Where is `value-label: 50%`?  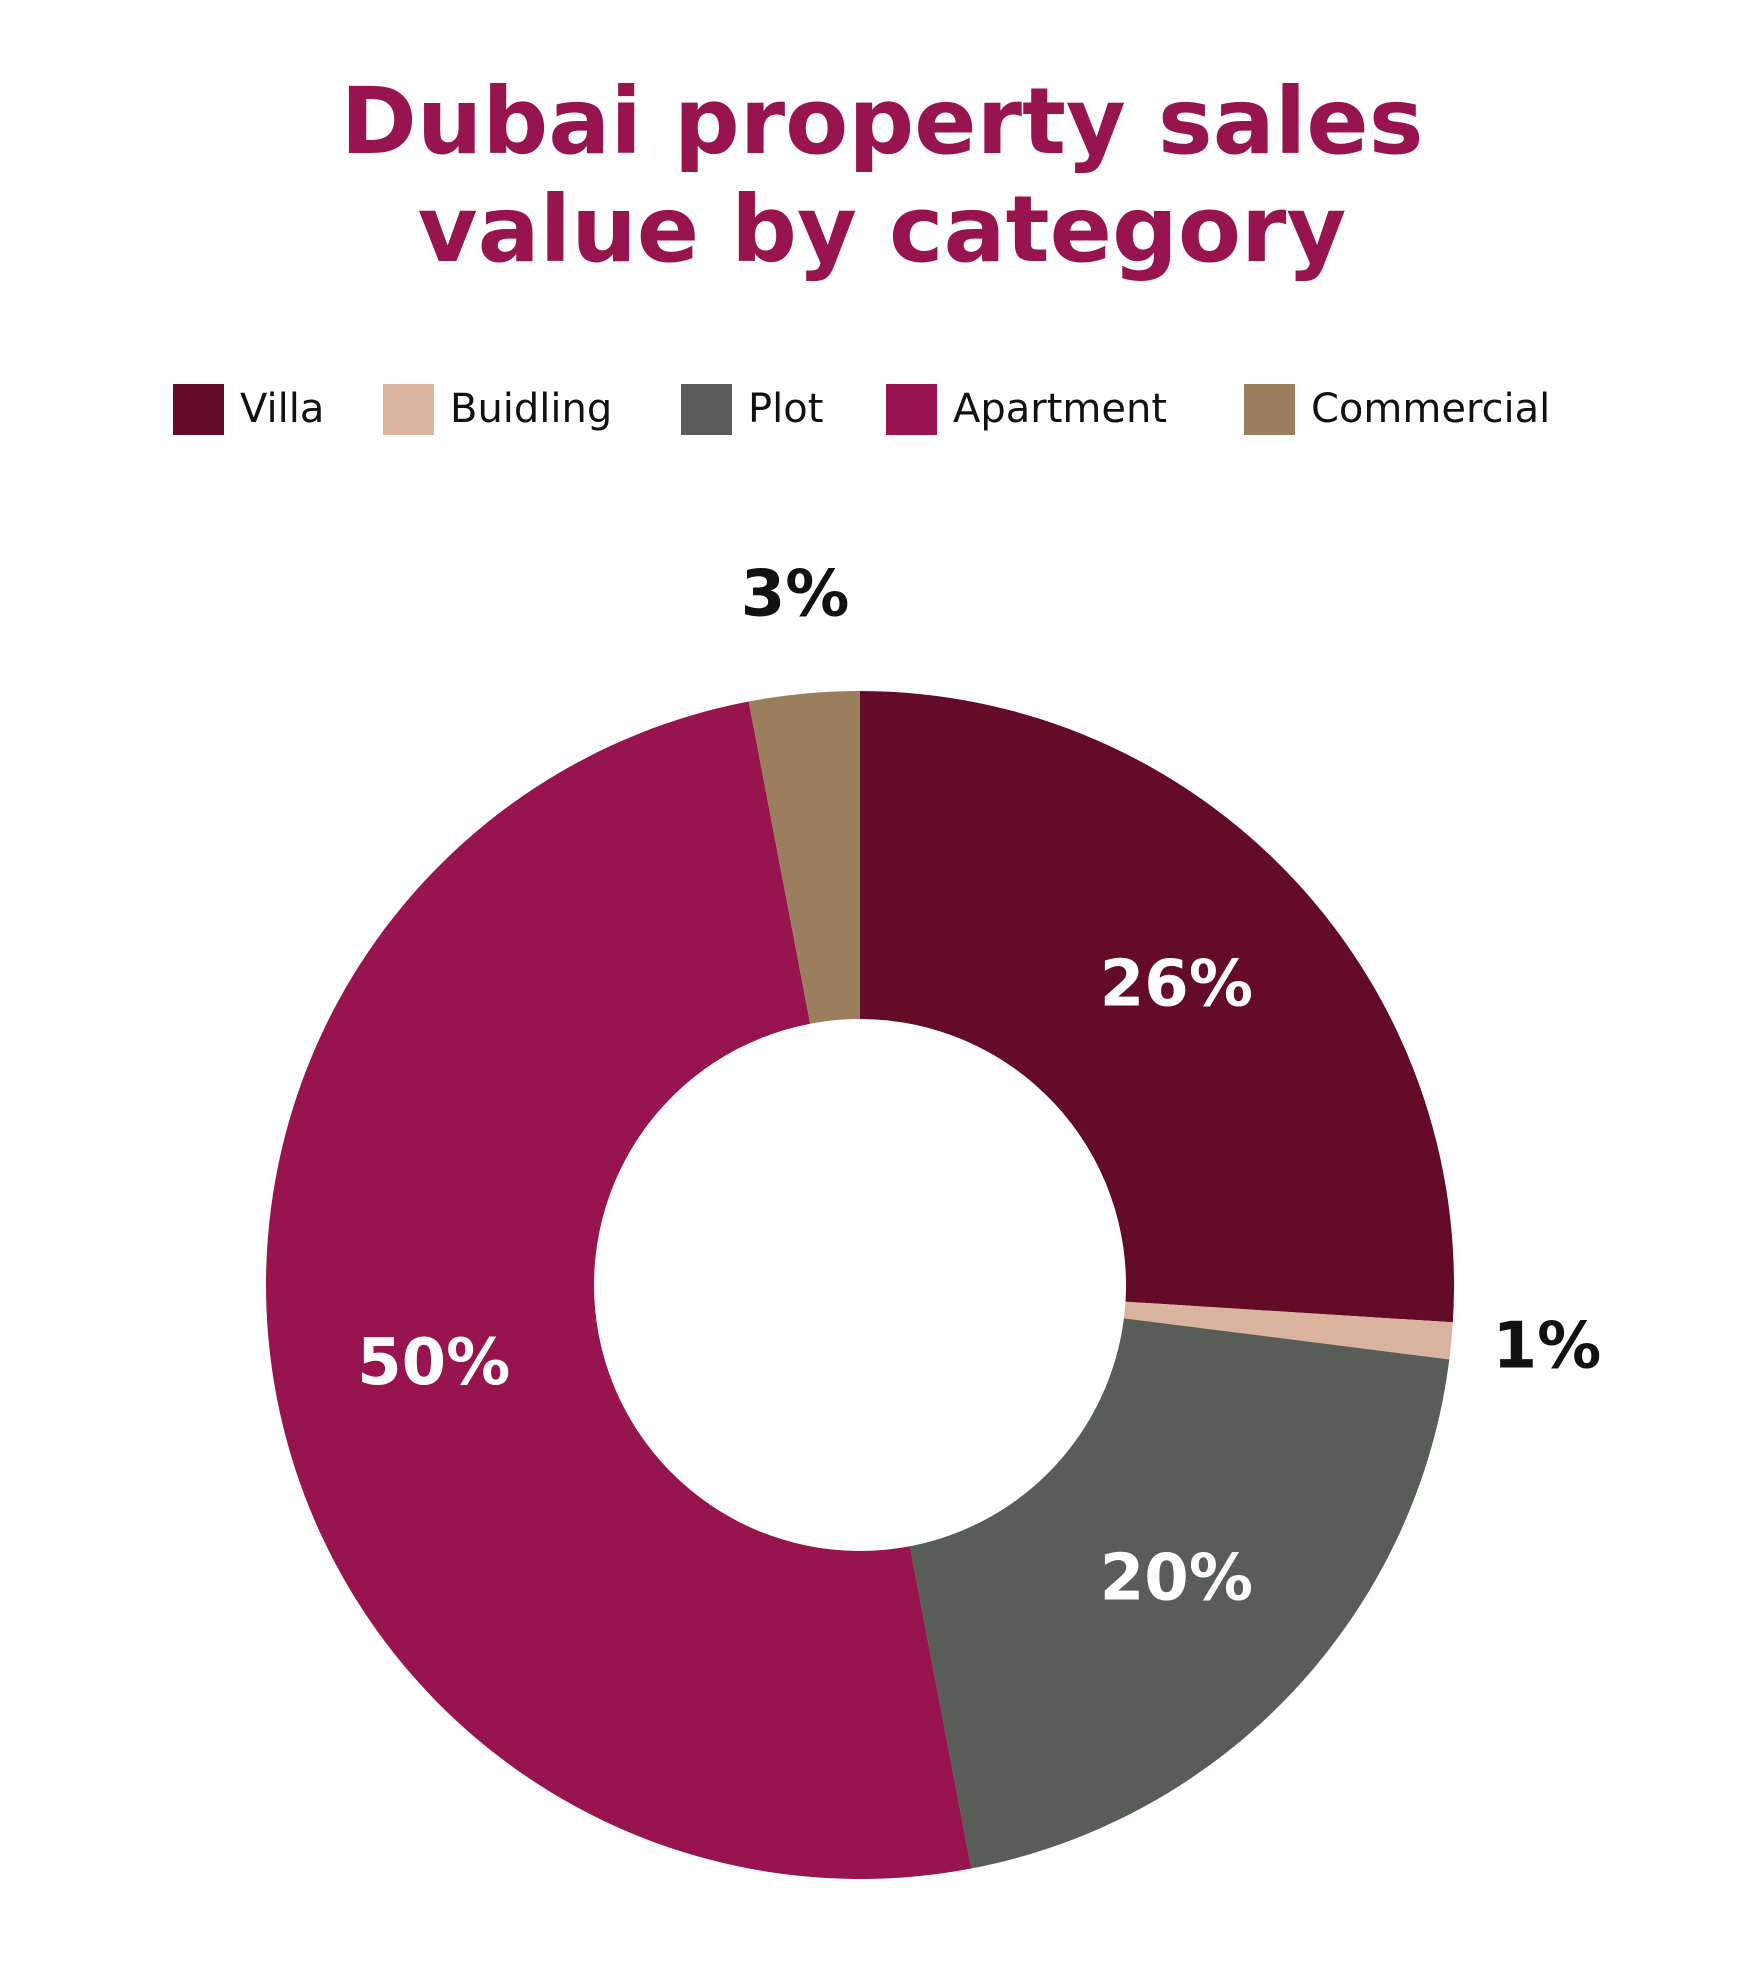
value-label: 50% is located at coordinates (433, 1363).